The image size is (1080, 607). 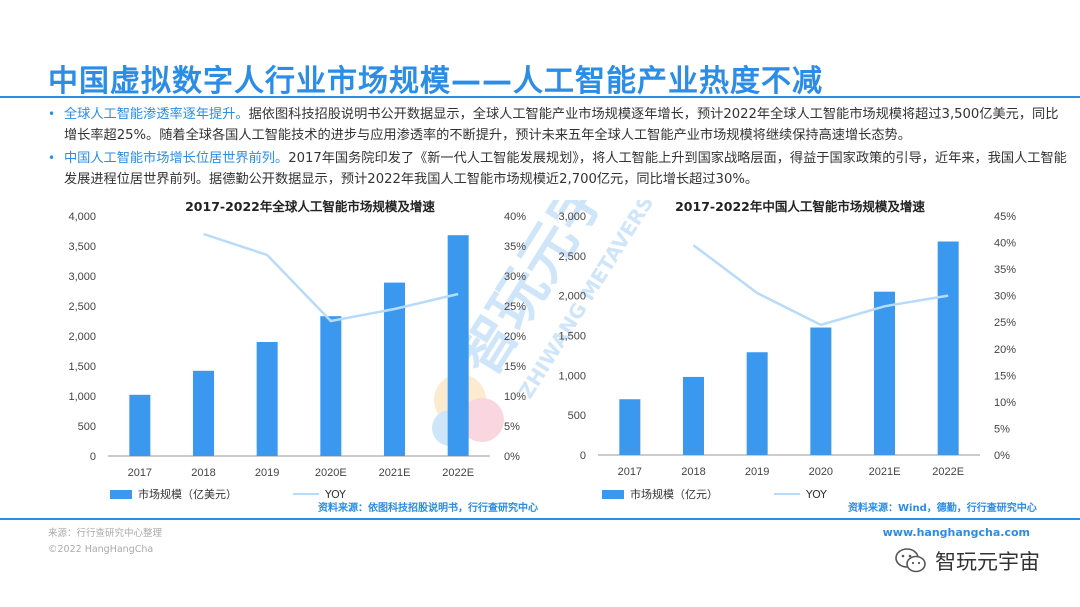 What do you see at coordinates (540, 97) in the screenshot?
I see `title-divider` at bounding box center [540, 97].